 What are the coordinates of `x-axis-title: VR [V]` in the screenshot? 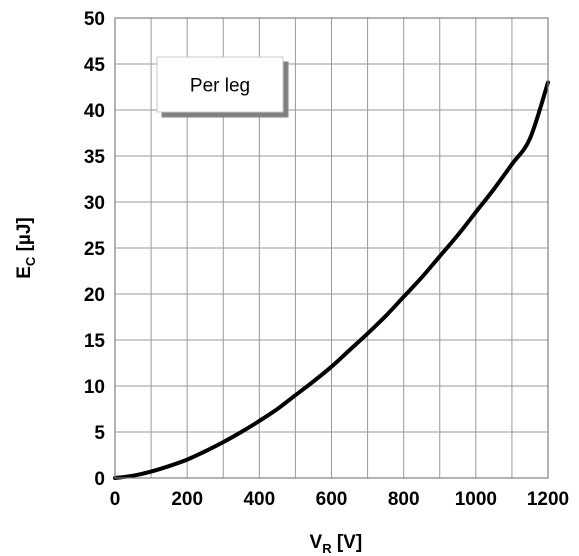 It's located at (336, 544).